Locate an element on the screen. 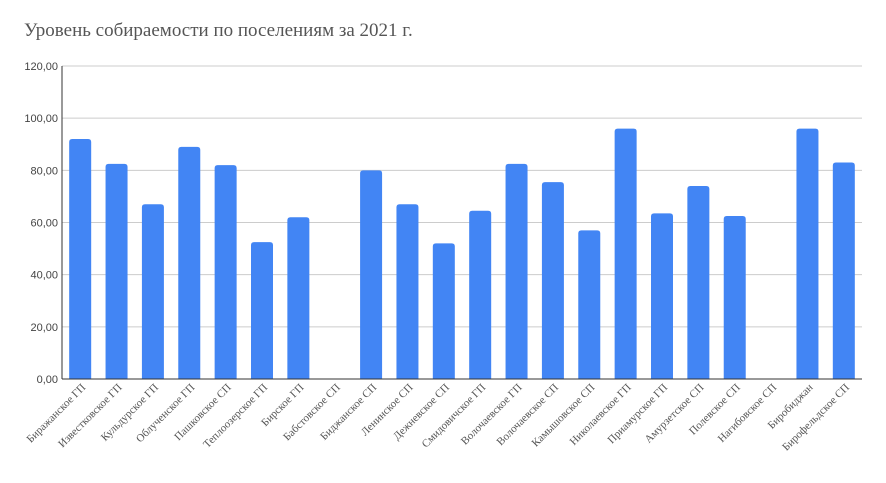 This screenshot has height=483, width=886. y-tick-label: 80,00 is located at coordinates (44, 171).